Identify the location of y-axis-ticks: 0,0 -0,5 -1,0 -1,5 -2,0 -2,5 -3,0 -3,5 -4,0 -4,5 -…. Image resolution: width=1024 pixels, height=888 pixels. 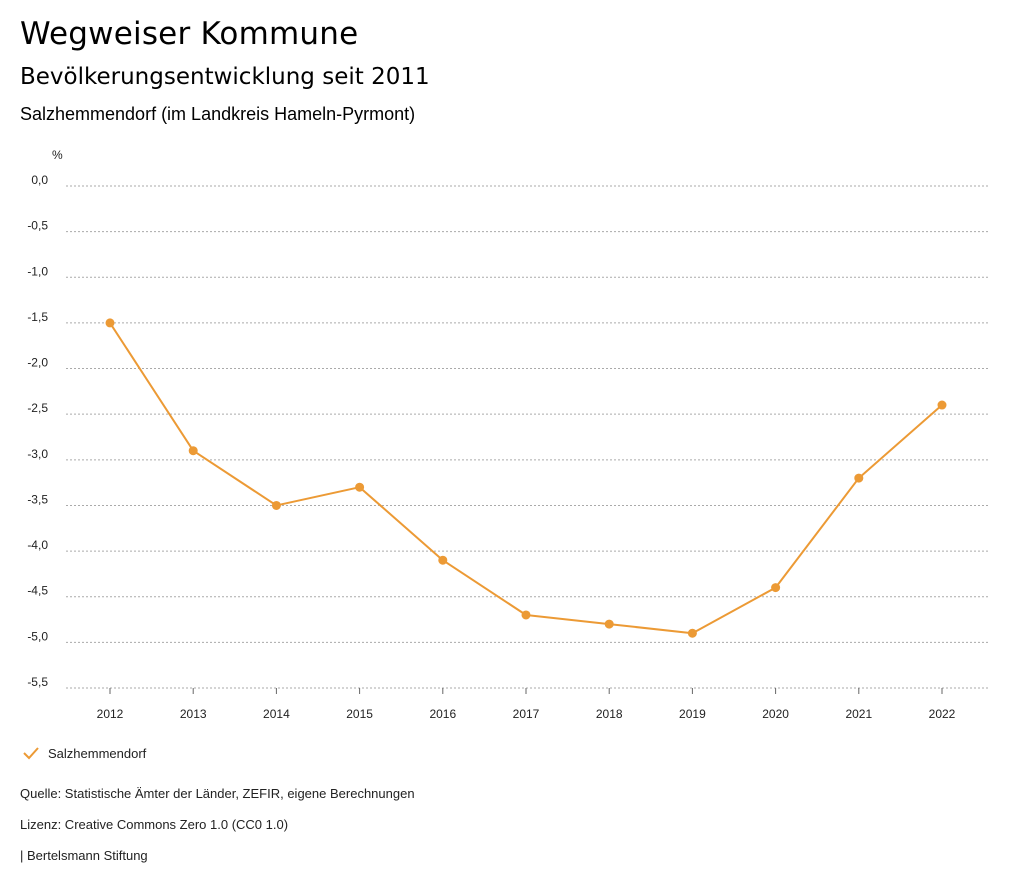
(37, 431).